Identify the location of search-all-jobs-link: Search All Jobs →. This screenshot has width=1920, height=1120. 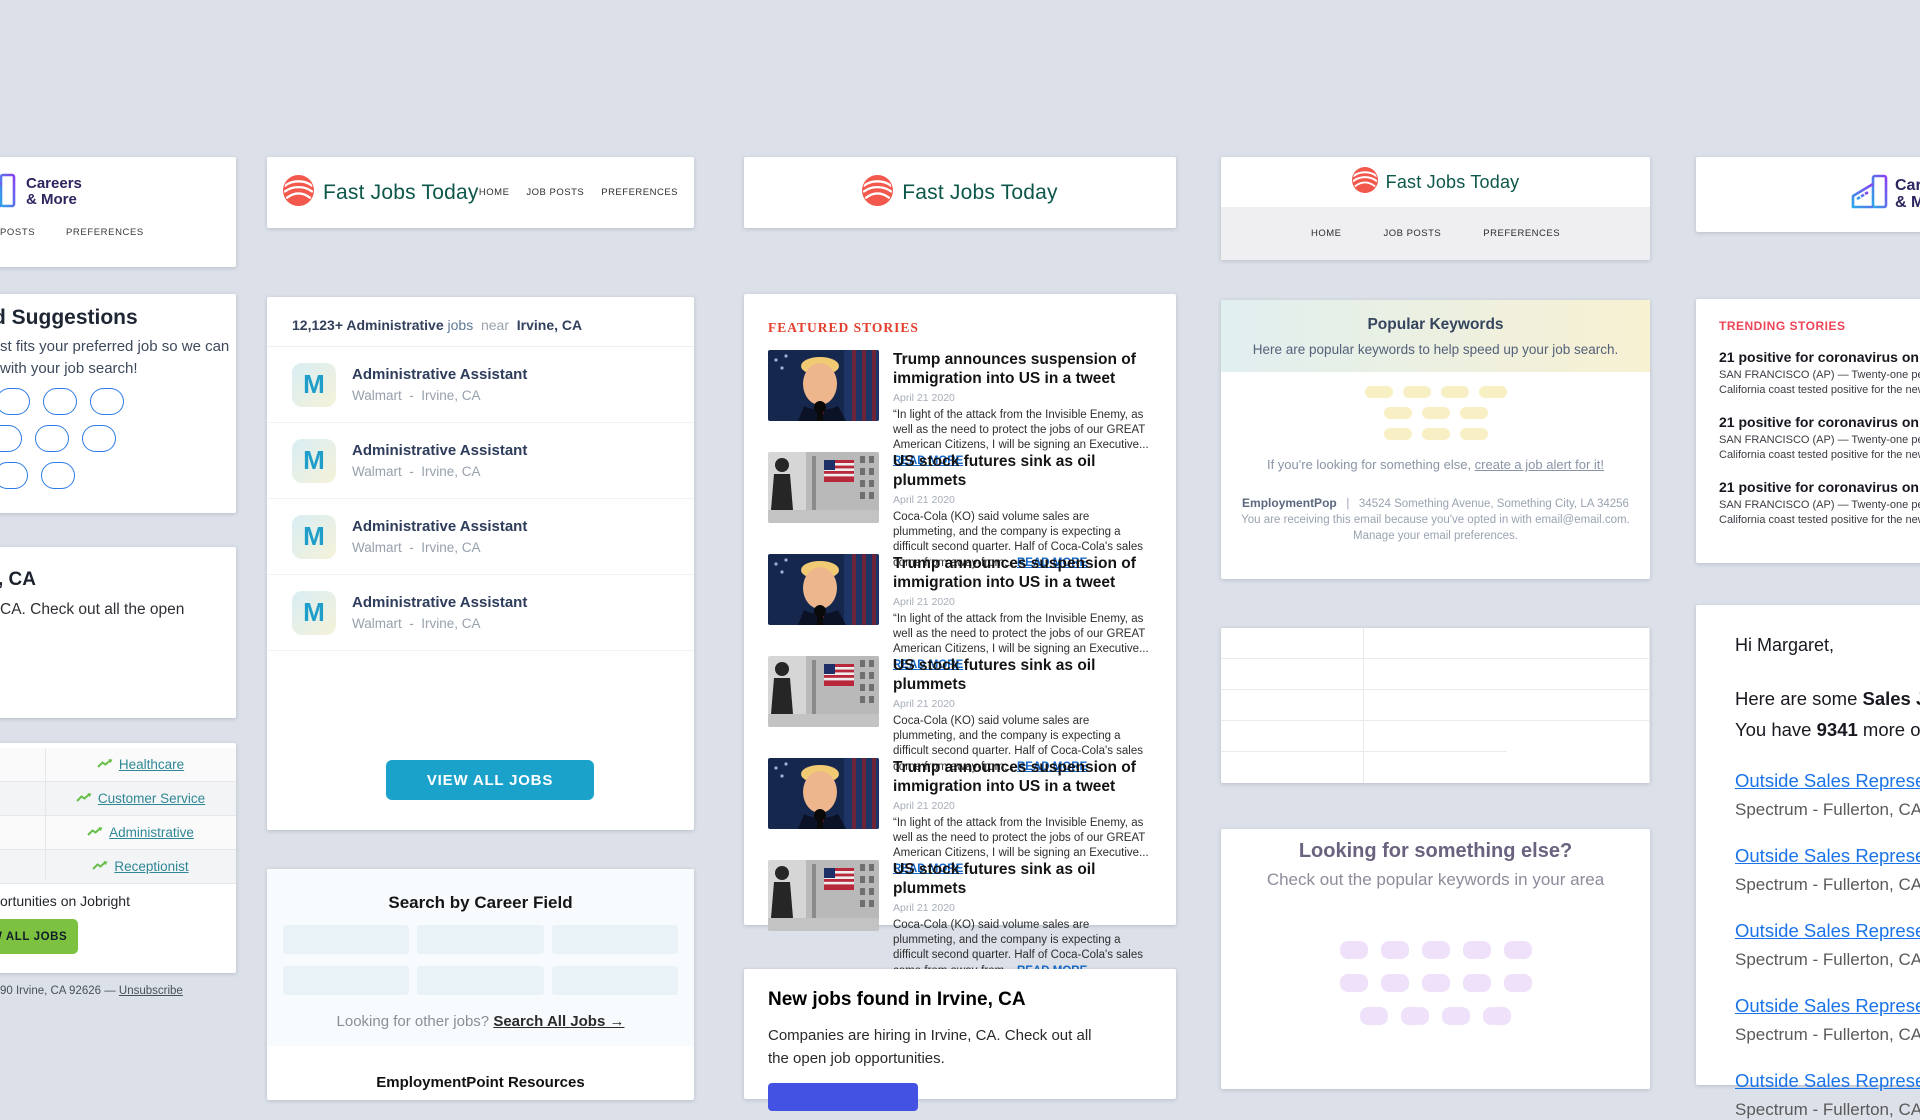
(559, 1021).